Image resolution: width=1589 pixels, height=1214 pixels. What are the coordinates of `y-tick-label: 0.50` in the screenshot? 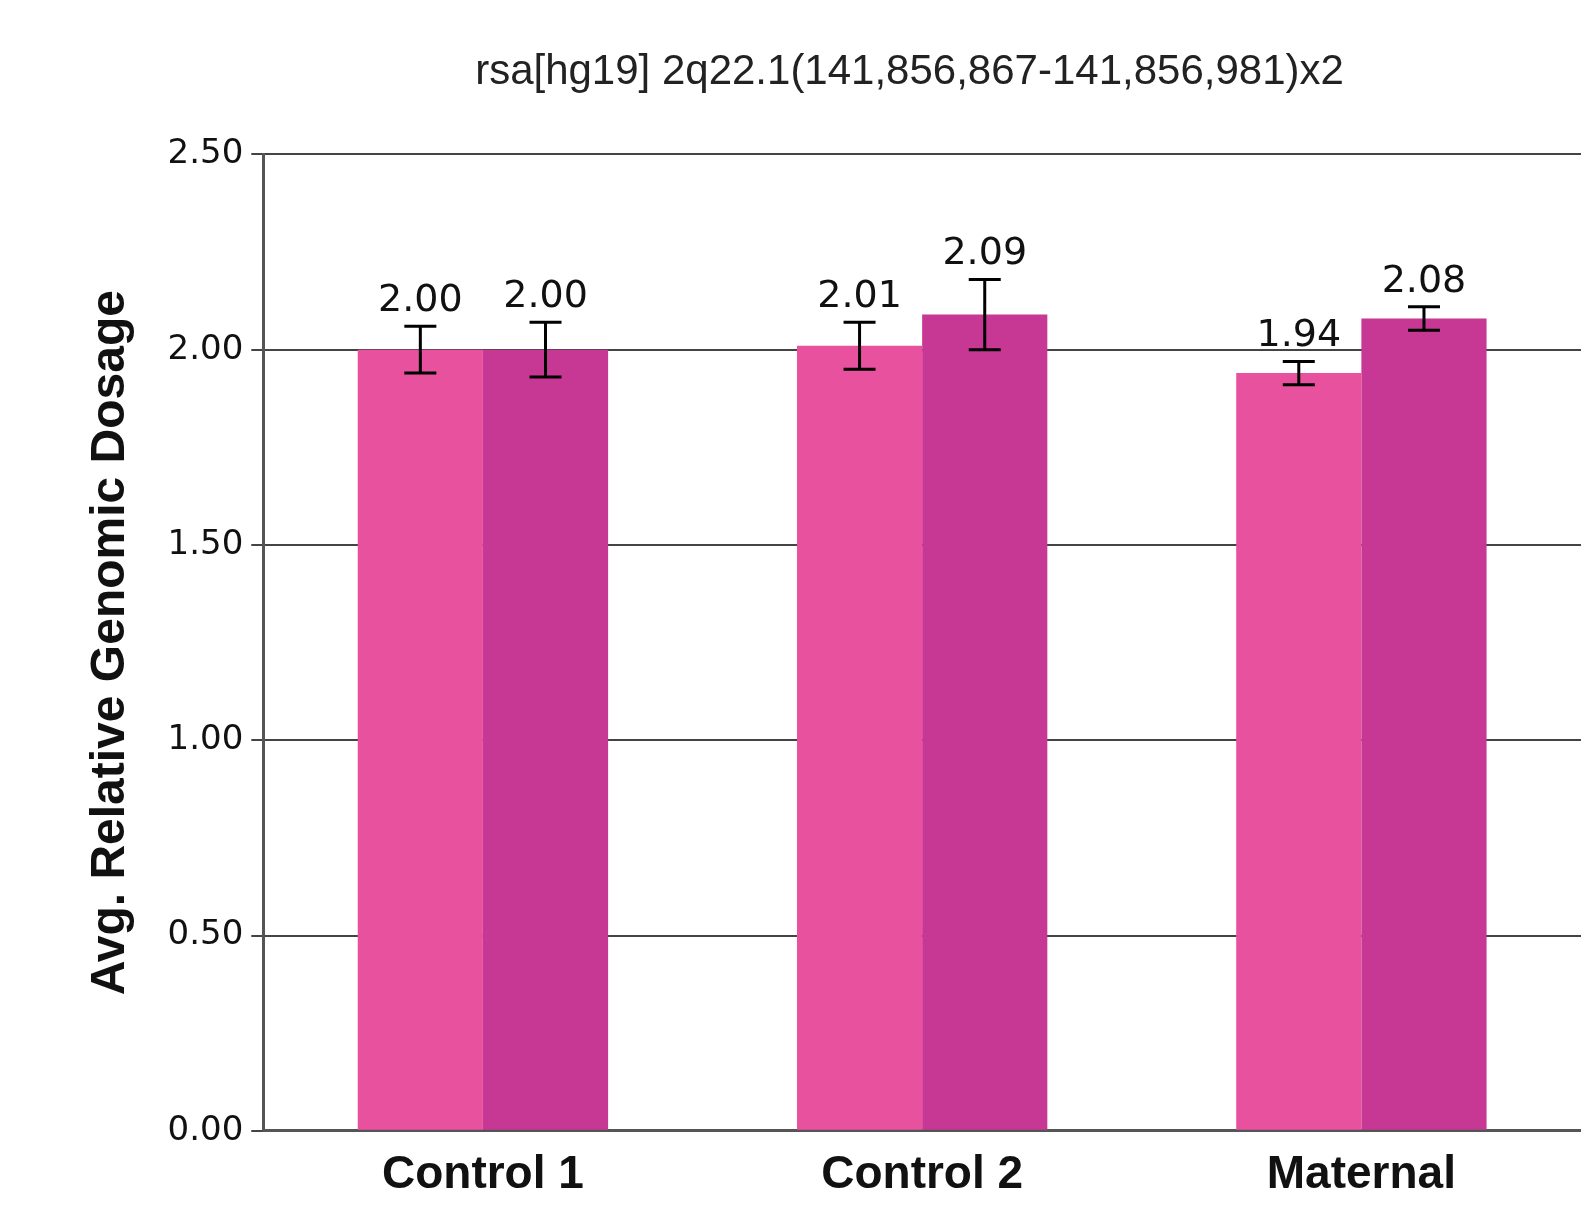 It's located at (205, 932).